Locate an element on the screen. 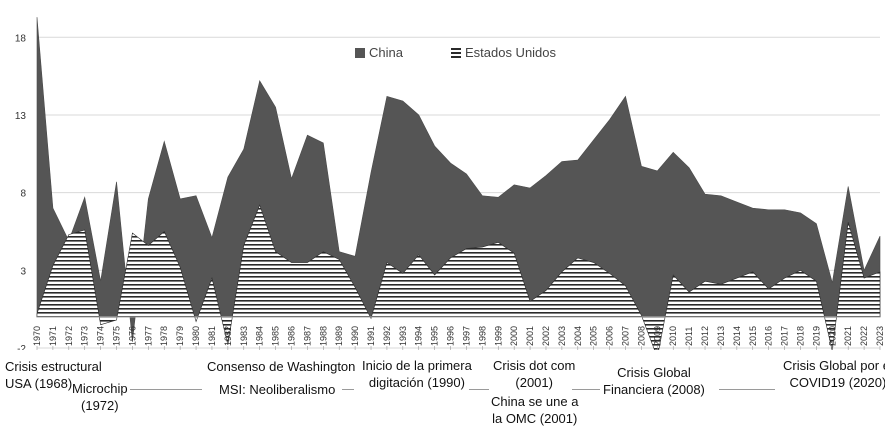  x-tick-label-2005: 2005 is located at coordinates (594, 336).